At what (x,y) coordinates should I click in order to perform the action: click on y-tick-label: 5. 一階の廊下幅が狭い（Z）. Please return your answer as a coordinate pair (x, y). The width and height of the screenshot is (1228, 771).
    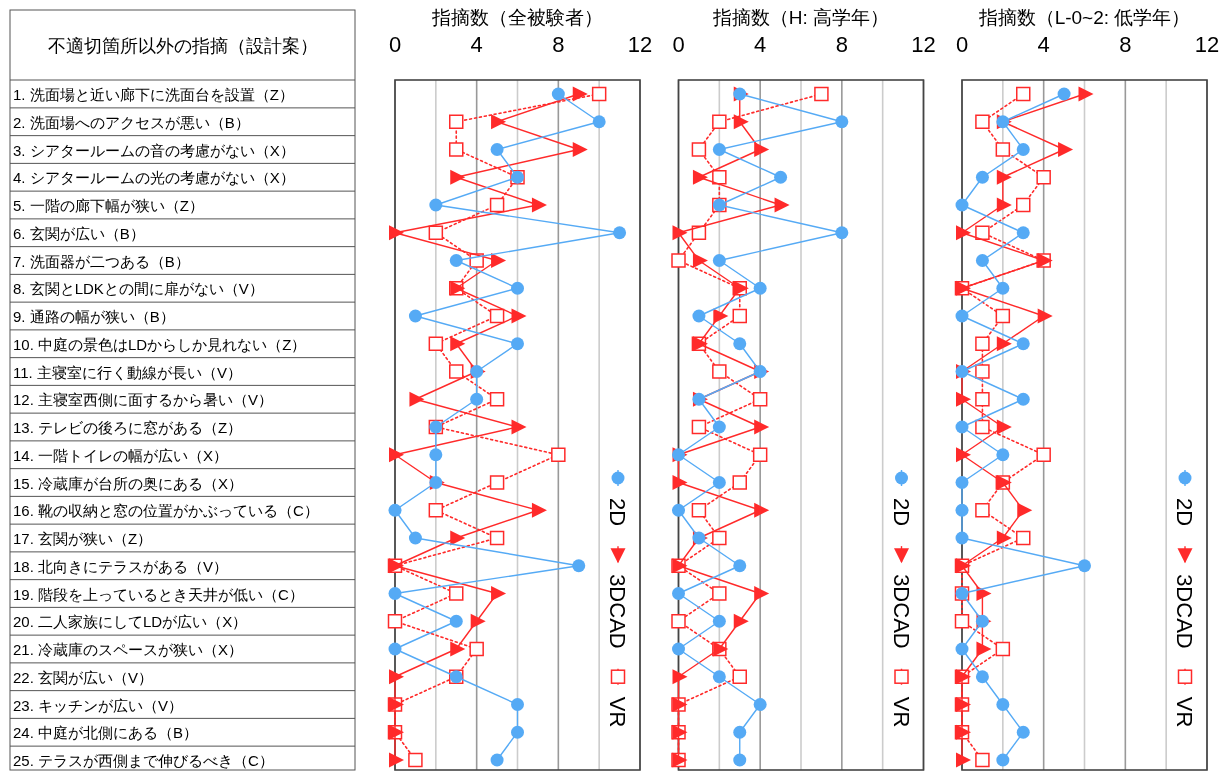
    Looking at the image, I should click on (108, 205).